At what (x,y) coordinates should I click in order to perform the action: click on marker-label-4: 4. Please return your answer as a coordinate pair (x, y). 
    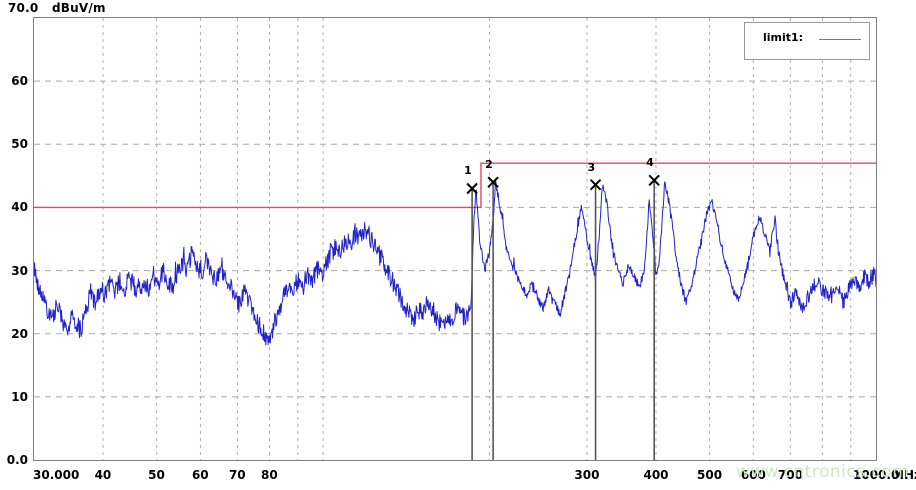
    Looking at the image, I should click on (650, 163).